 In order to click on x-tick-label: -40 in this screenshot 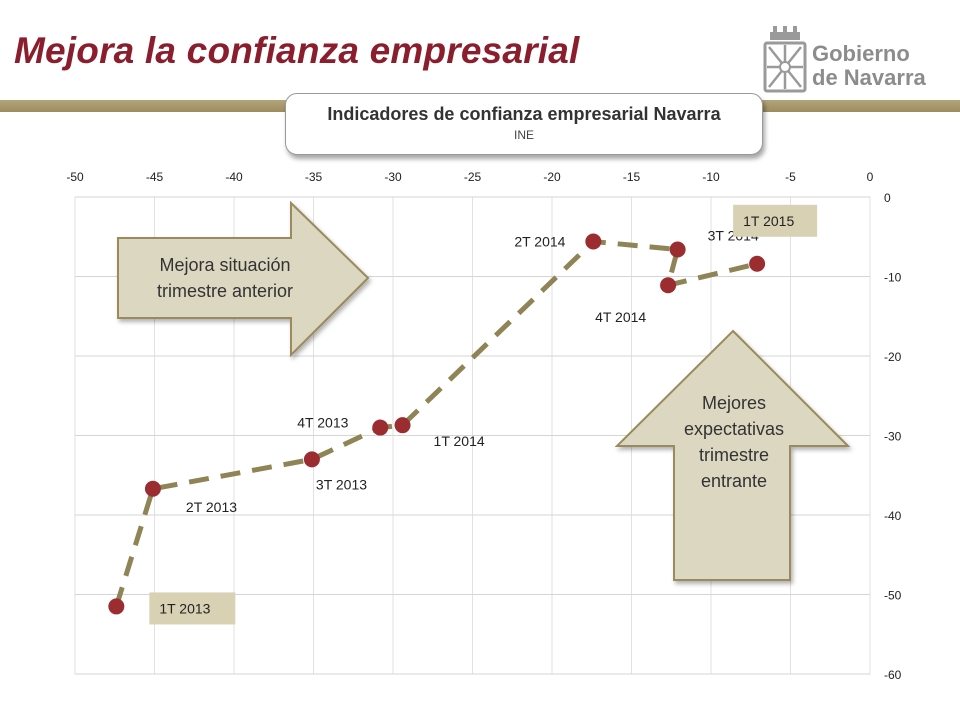, I will do `click(234, 177)`.